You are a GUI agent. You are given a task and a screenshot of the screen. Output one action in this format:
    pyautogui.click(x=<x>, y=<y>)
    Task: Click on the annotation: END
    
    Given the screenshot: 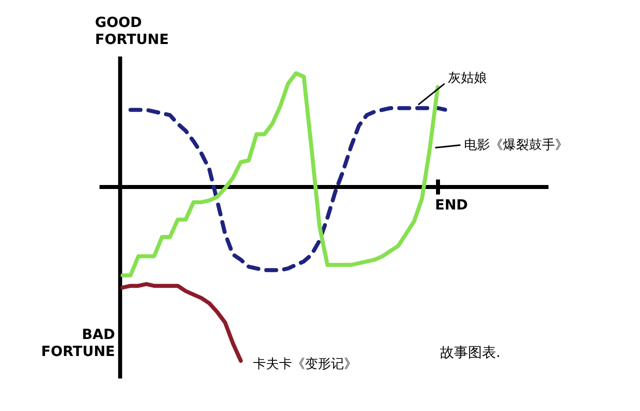 What is the action you would take?
    pyautogui.click(x=451, y=206)
    